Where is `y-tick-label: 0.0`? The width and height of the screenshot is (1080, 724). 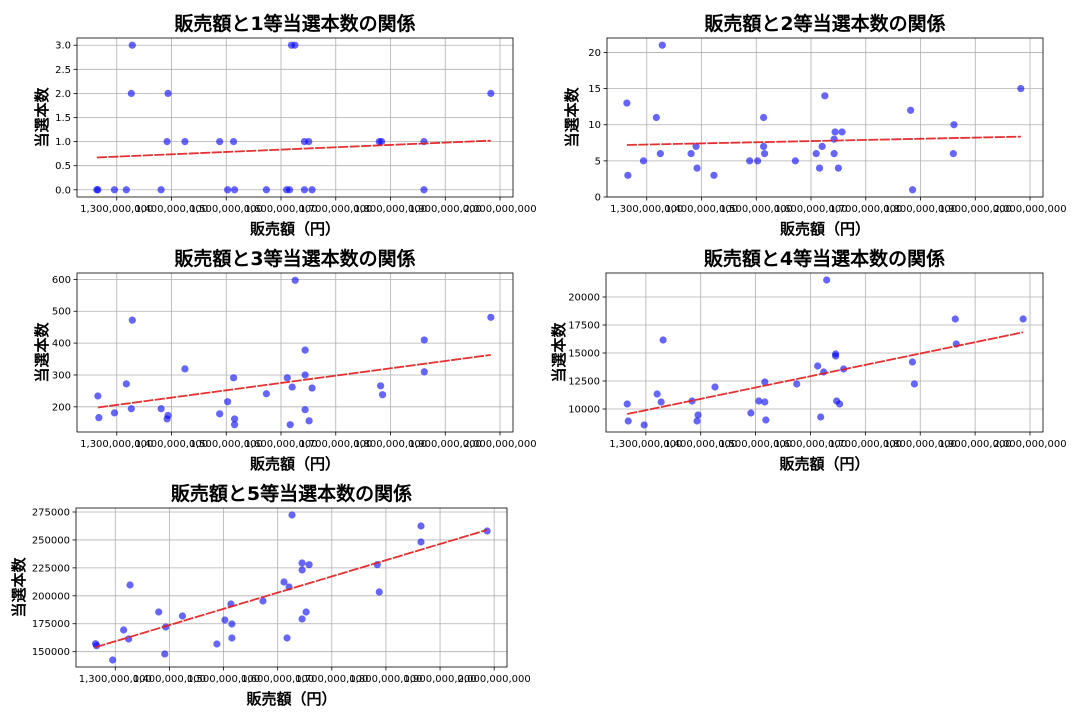 y-tick-label: 0.0 is located at coordinates (63, 190).